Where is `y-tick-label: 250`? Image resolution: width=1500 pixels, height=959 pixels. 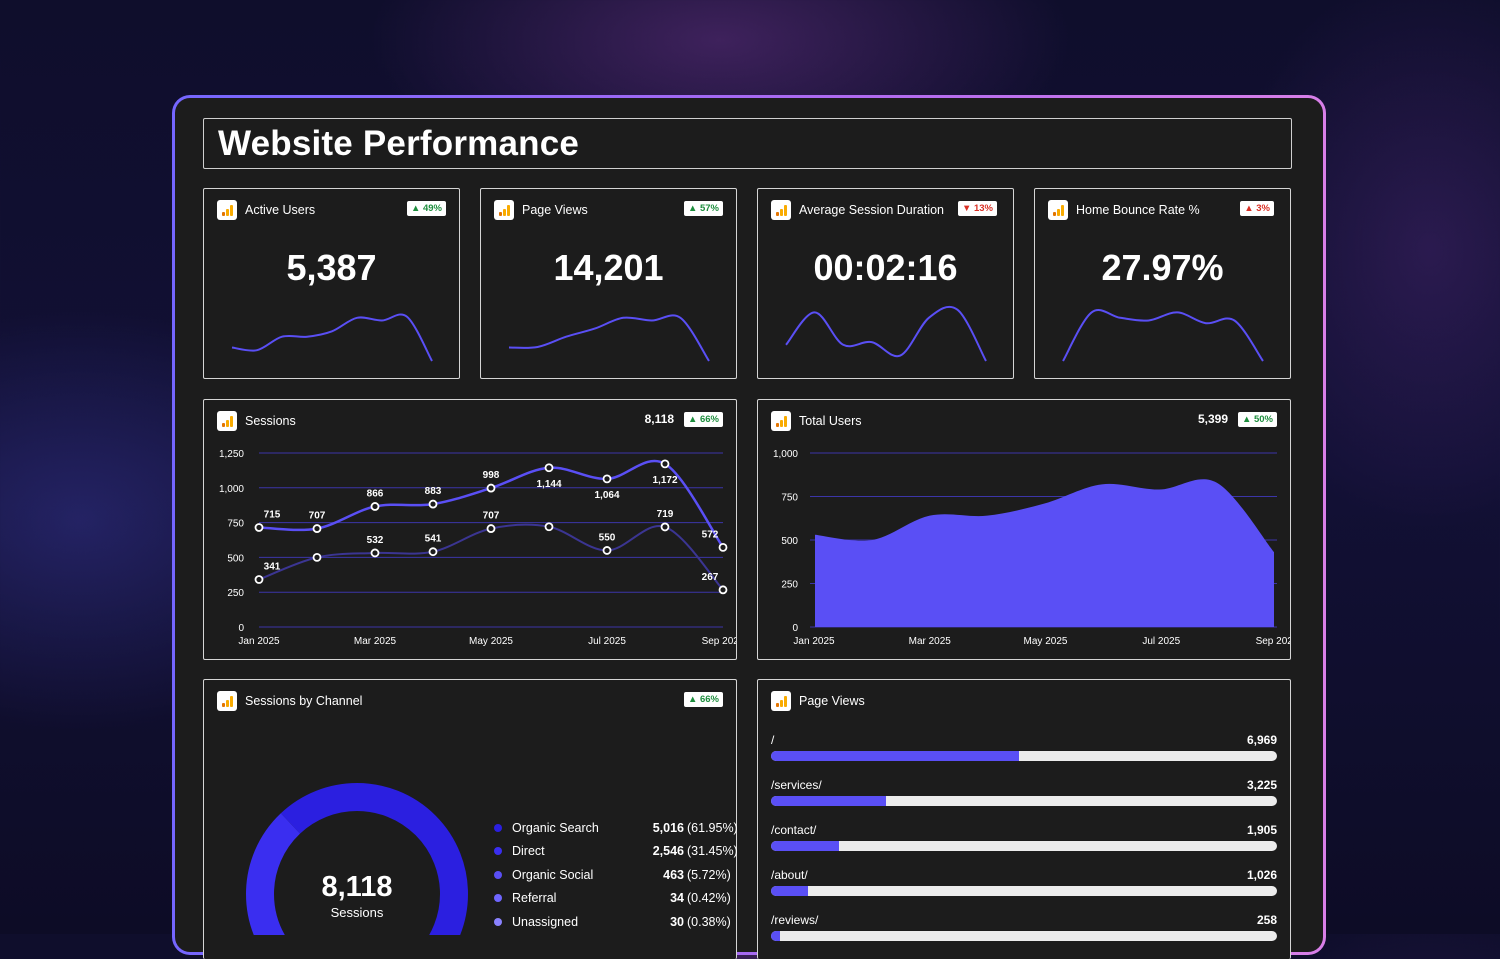 y-tick-label: 250 is located at coordinates (789, 585).